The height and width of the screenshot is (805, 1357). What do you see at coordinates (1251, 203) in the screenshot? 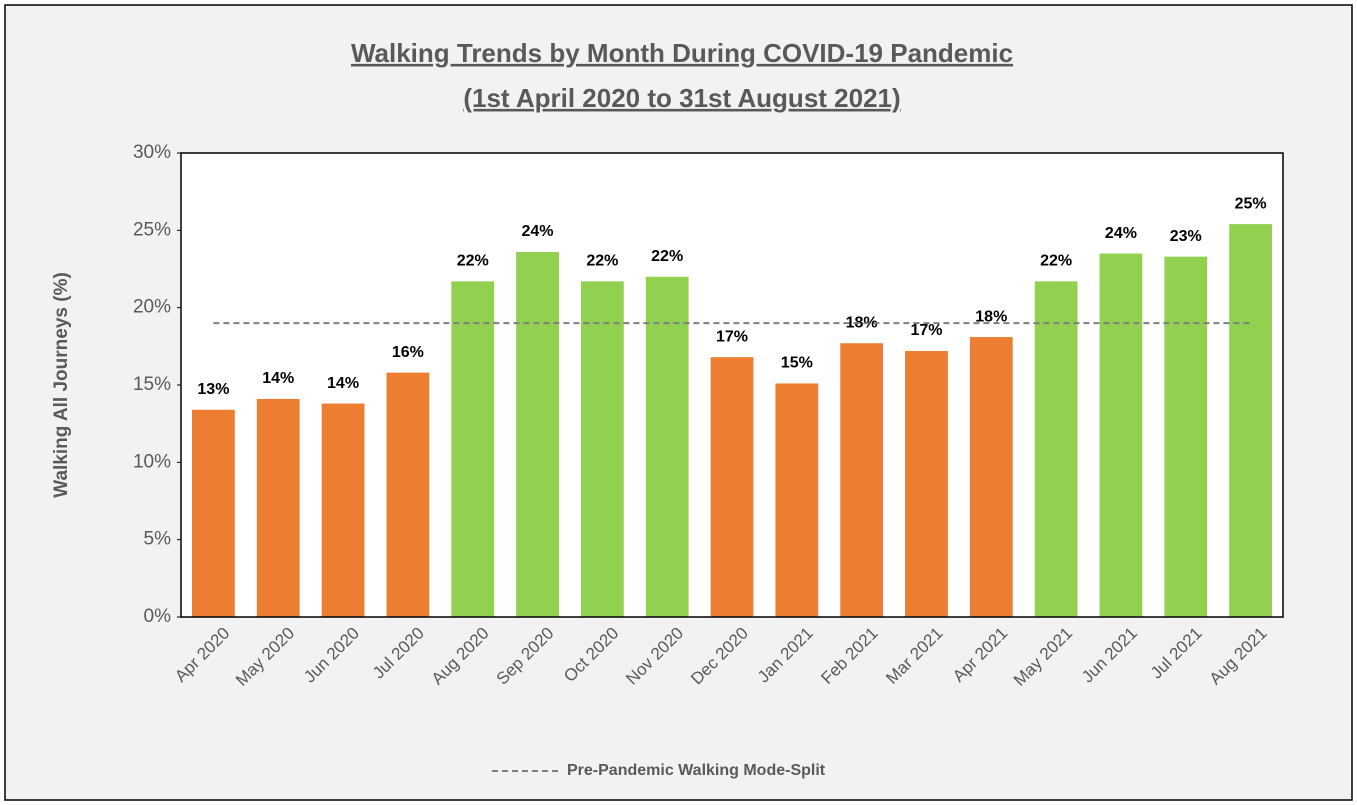
I see `data-label: 25%` at bounding box center [1251, 203].